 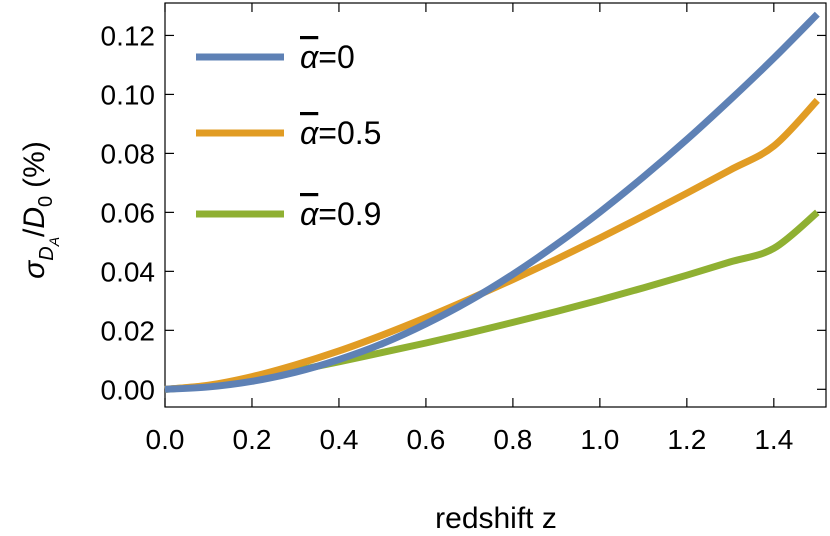 What do you see at coordinates (336, 57) in the screenshot?
I see `legend-suffix: =0` at bounding box center [336, 57].